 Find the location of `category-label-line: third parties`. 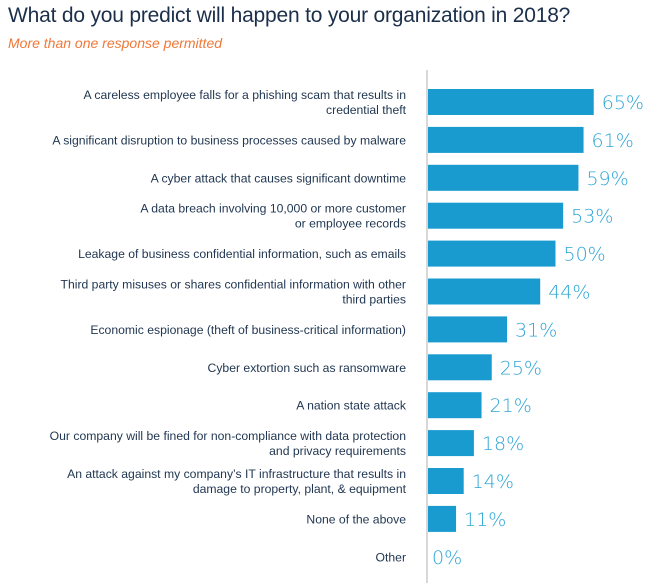

category-label-line: third parties is located at coordinates (374, 300).